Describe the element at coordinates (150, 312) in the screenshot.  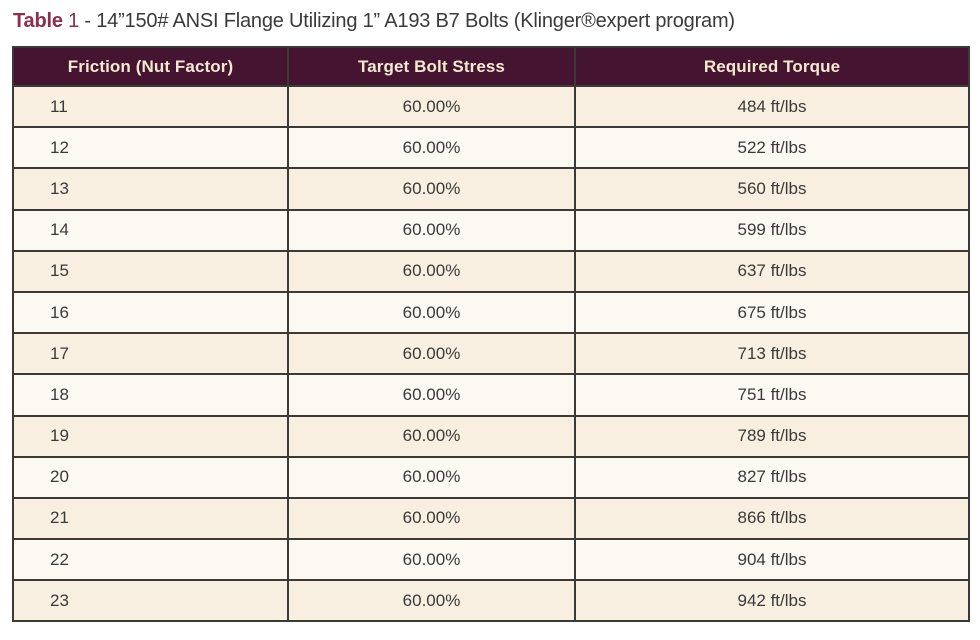
I see `friction-cell: 16` at that location.